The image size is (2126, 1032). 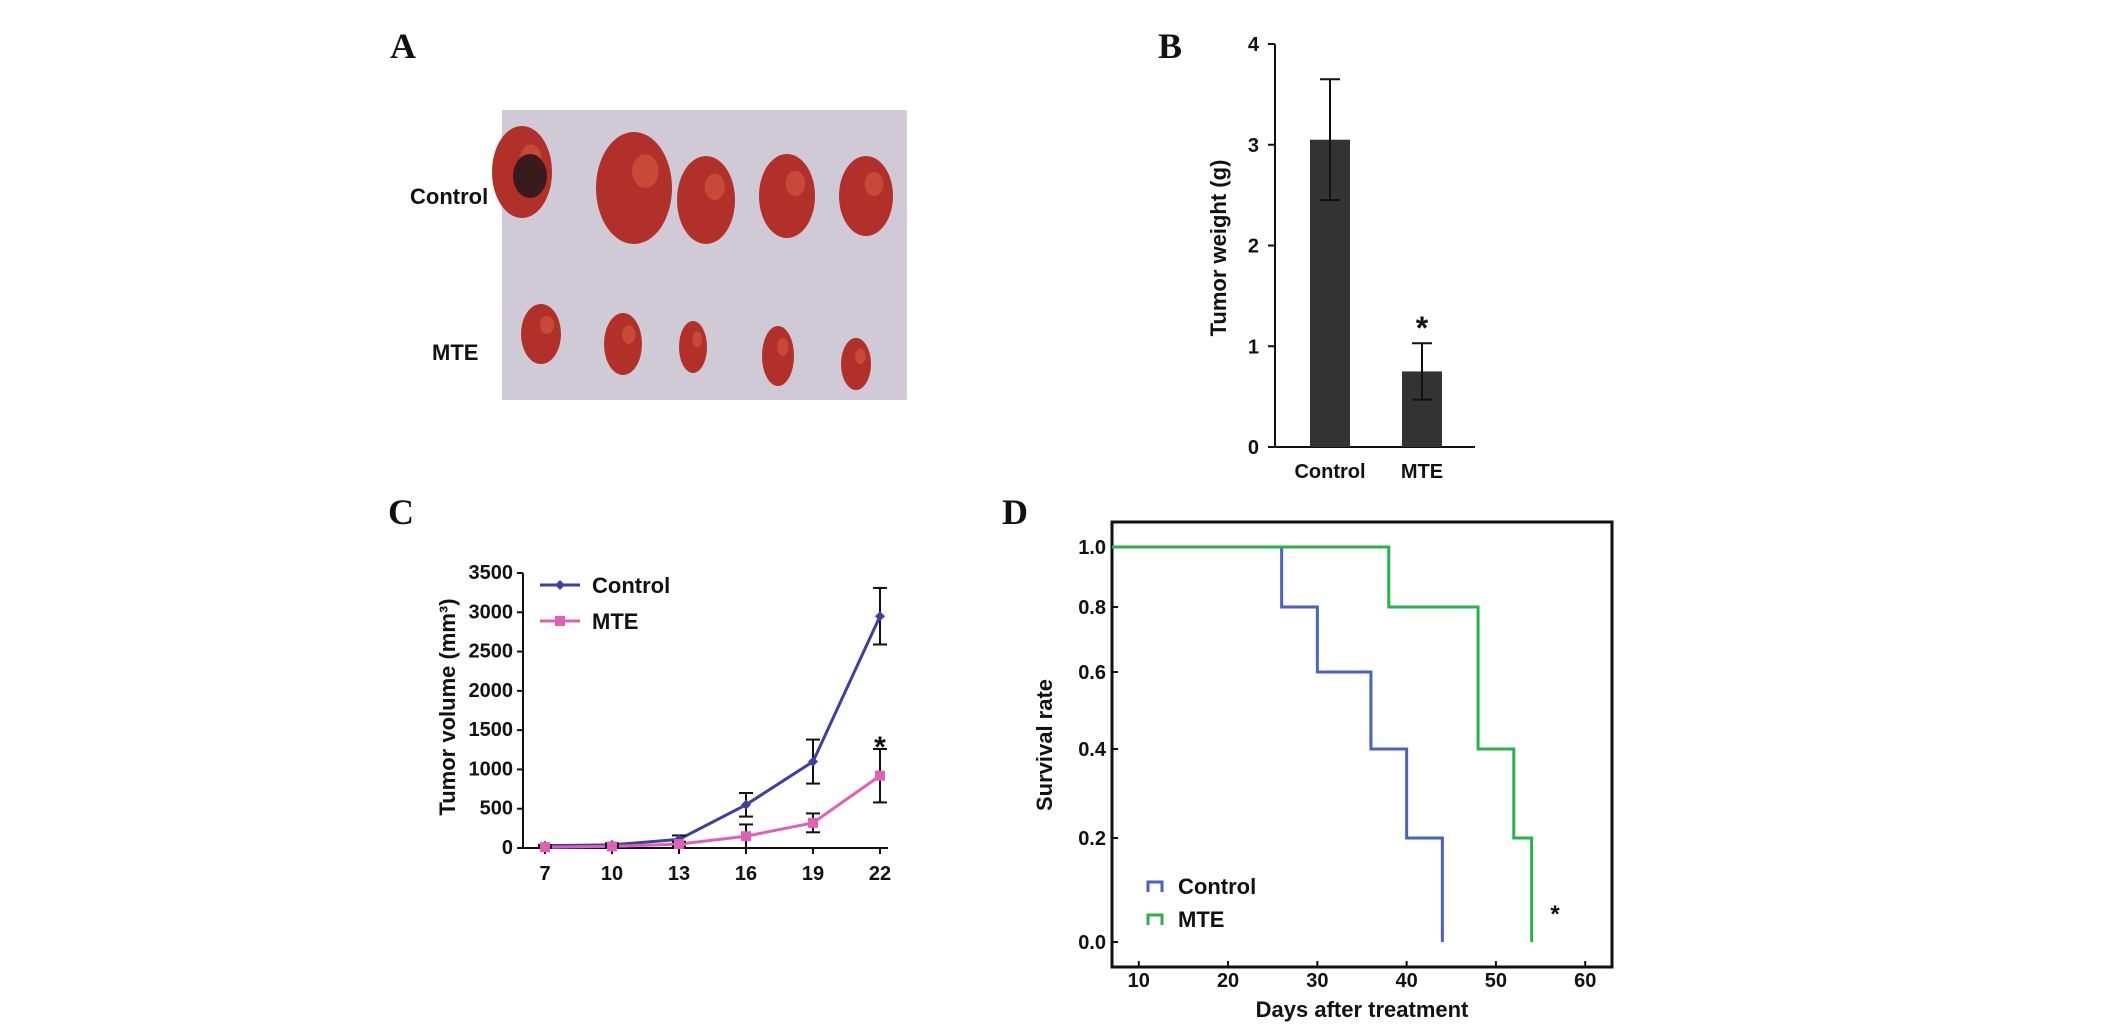 What do you see at coordinates (813, 874) in the screenshot?
I see `x-tick-label: 19` at bounding box center [813, 874].